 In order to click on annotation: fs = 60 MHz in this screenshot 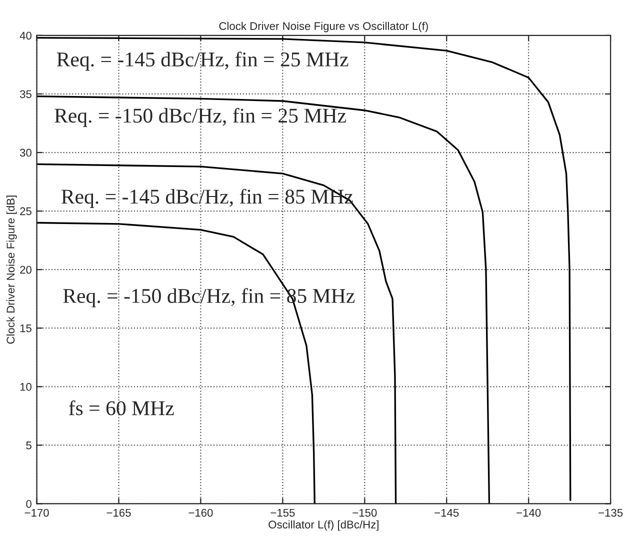, I will do `click(121, 408)`.